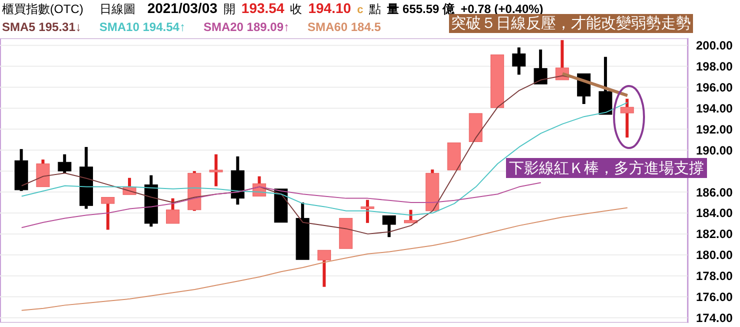  Describe the element at coordinates (715, 297) in the screenshot. I see `y-tick-label: 176.00` at that location.